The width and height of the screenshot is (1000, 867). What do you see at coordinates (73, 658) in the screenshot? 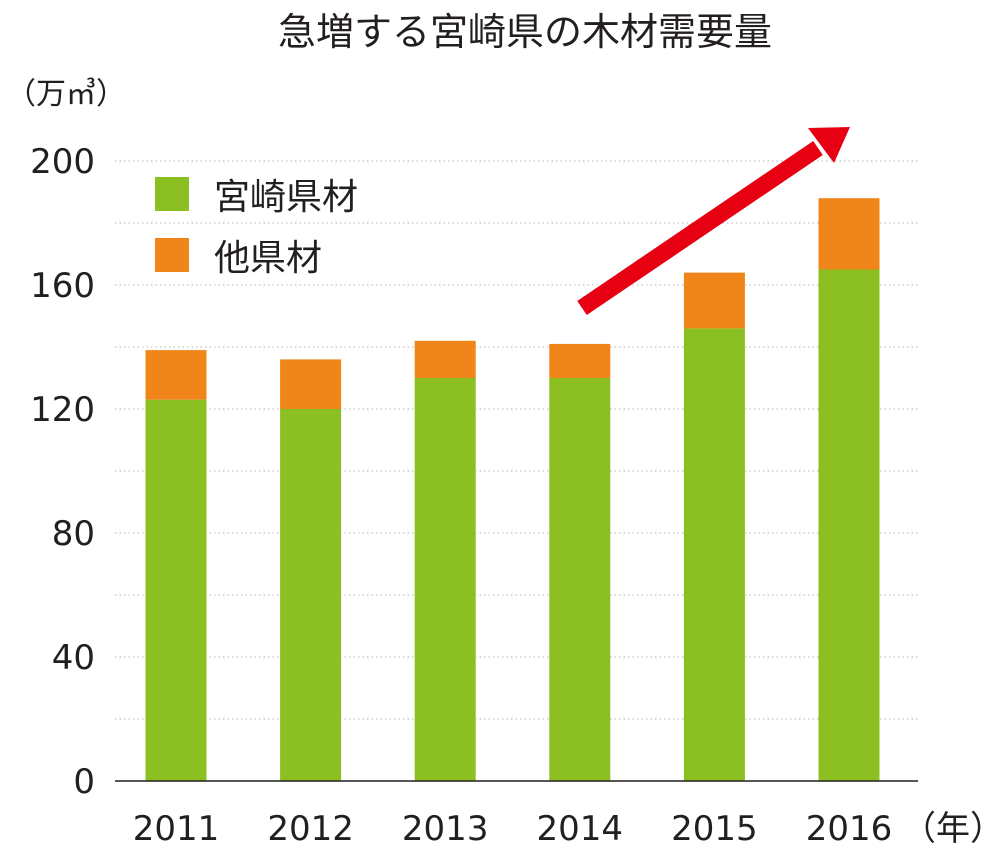
I see `y-tick-label: 40` at bounding box center [73, 658].